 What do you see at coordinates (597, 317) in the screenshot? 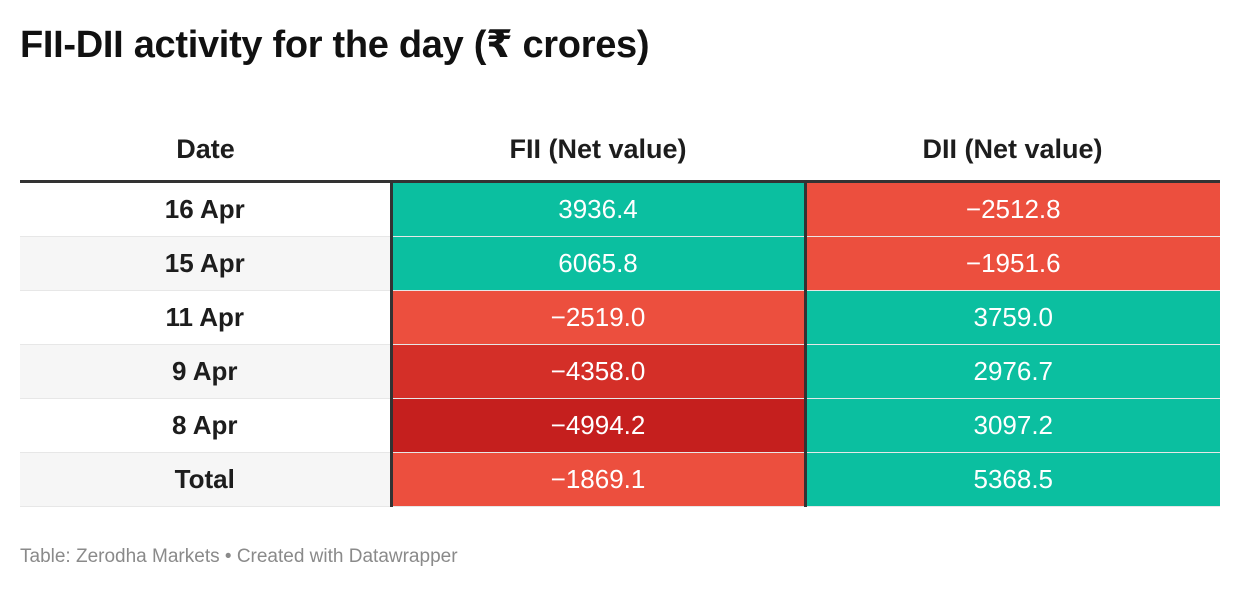
I see `fii-cell: −2519.0` at bounding box center [597, 317].